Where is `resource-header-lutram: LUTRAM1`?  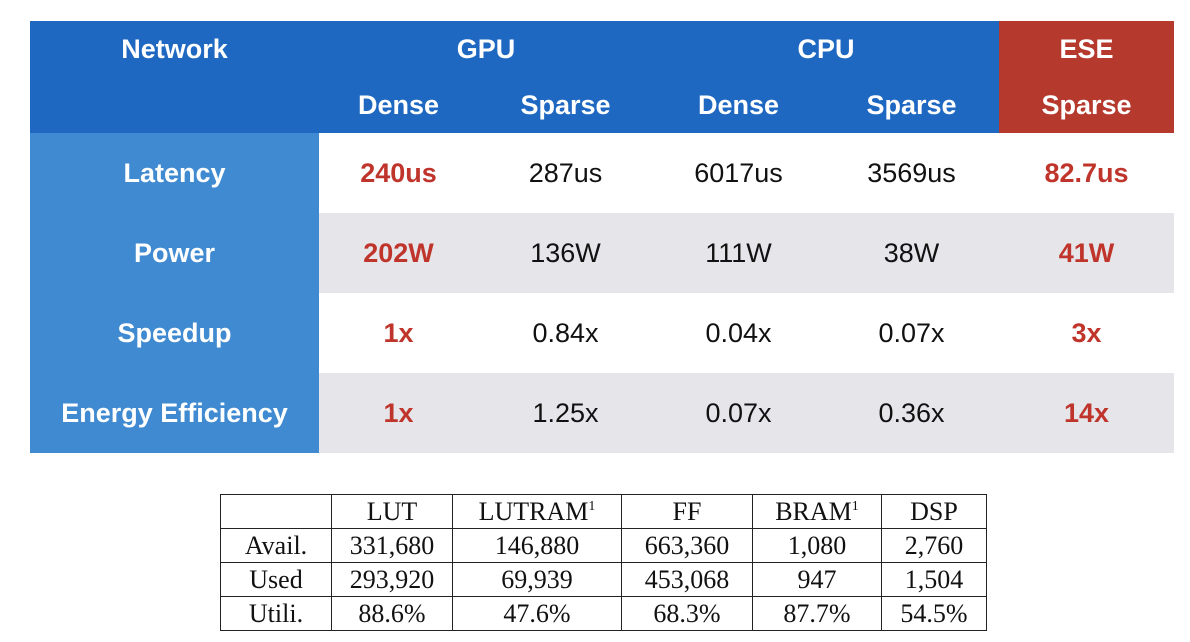
resource-header-lutram: LUTRAM1 is located at coordinates (537, 511).